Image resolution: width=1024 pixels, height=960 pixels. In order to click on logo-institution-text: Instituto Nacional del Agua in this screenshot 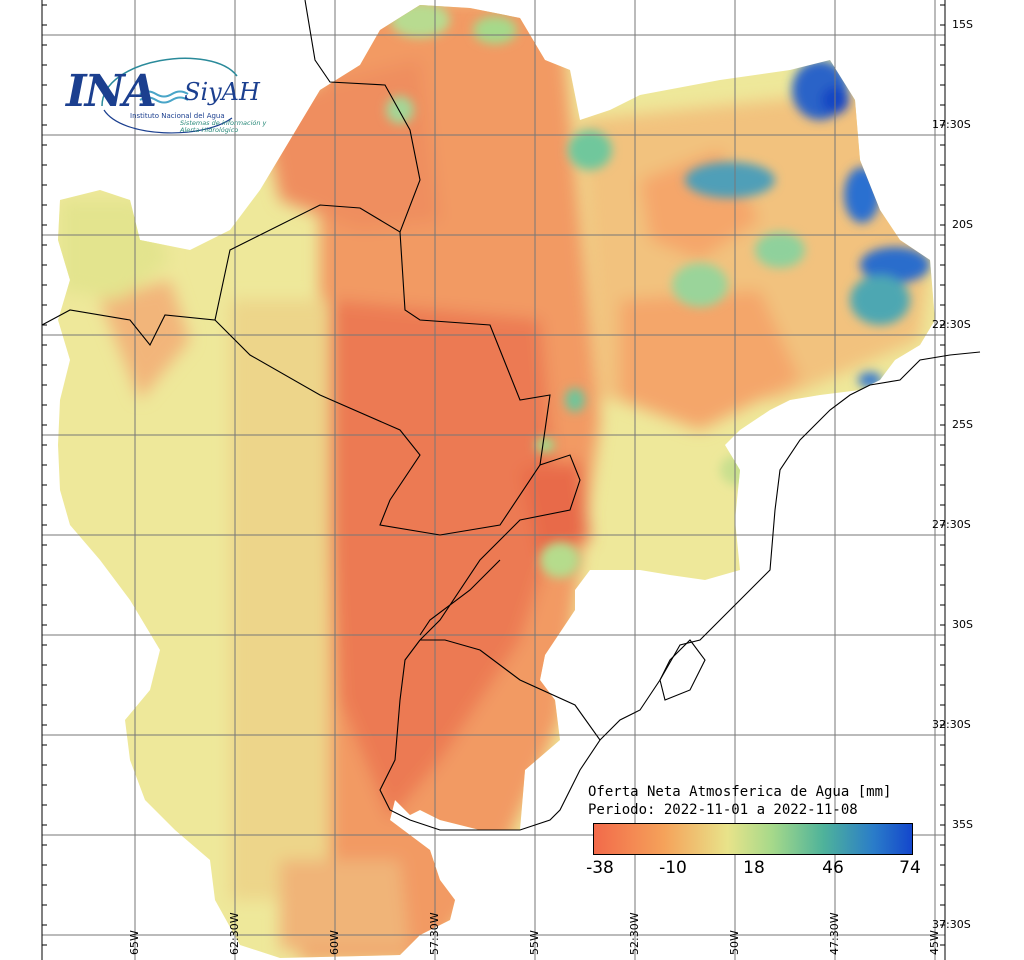, I will do `click(177, 116)`.